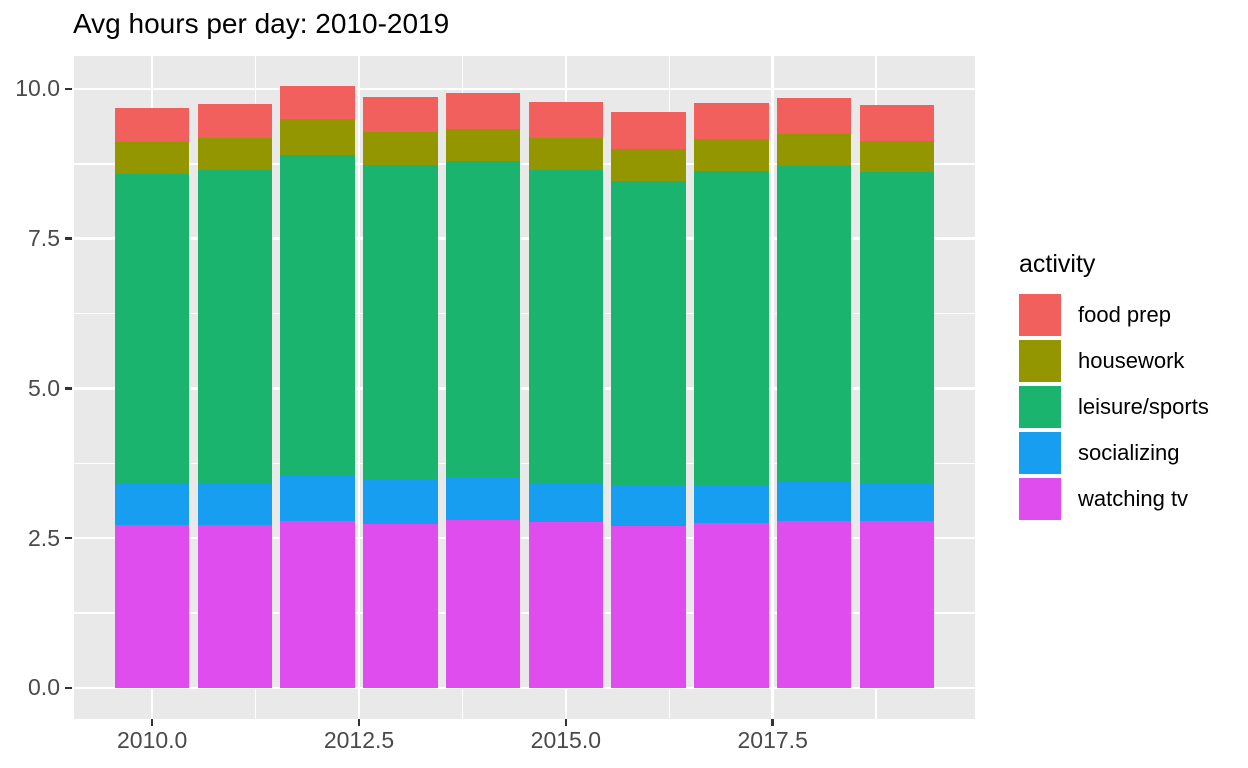  Describe the element at coordinates (1129, 452) in the screenshot. I see `legend-label: socializing` at that location.